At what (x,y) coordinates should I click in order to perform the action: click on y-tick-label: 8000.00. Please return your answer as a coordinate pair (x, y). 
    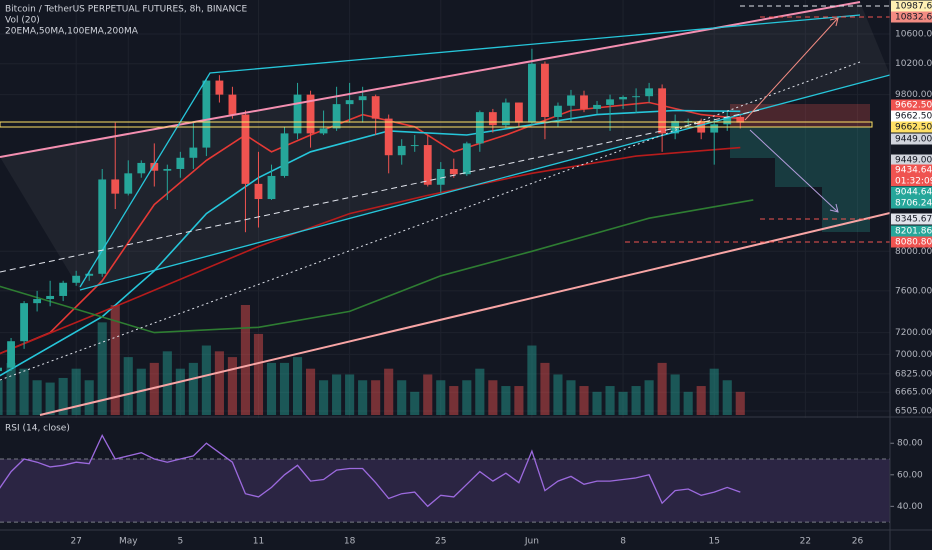
    Looking at the image, I should click on (913, 252).